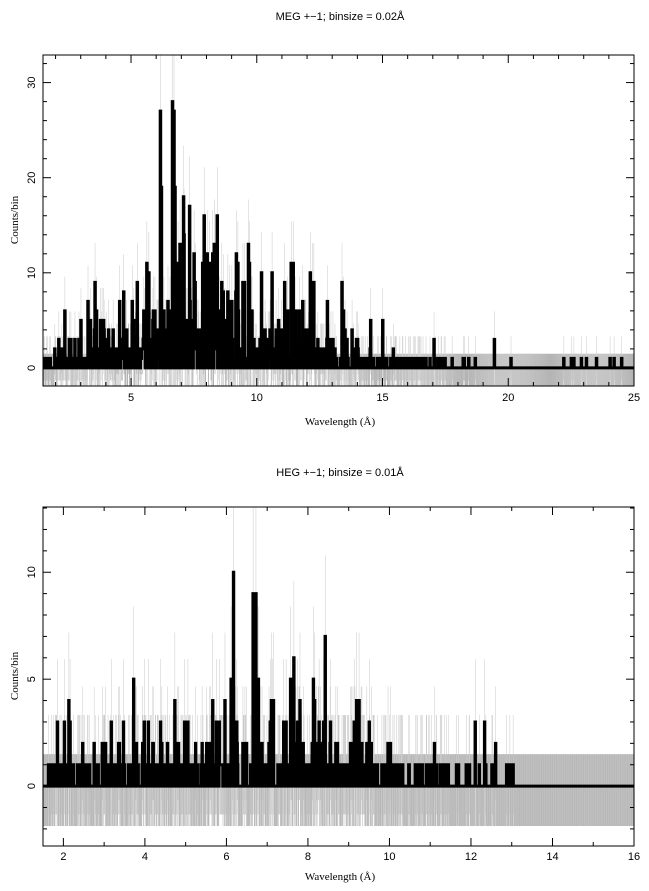 Image resolution: width=649 pixels, height=891 pixels. What do you see at coordinates (32, 178) in the screenshot?
I see `y-tick-label: 20` at bounding box center [32, 178].